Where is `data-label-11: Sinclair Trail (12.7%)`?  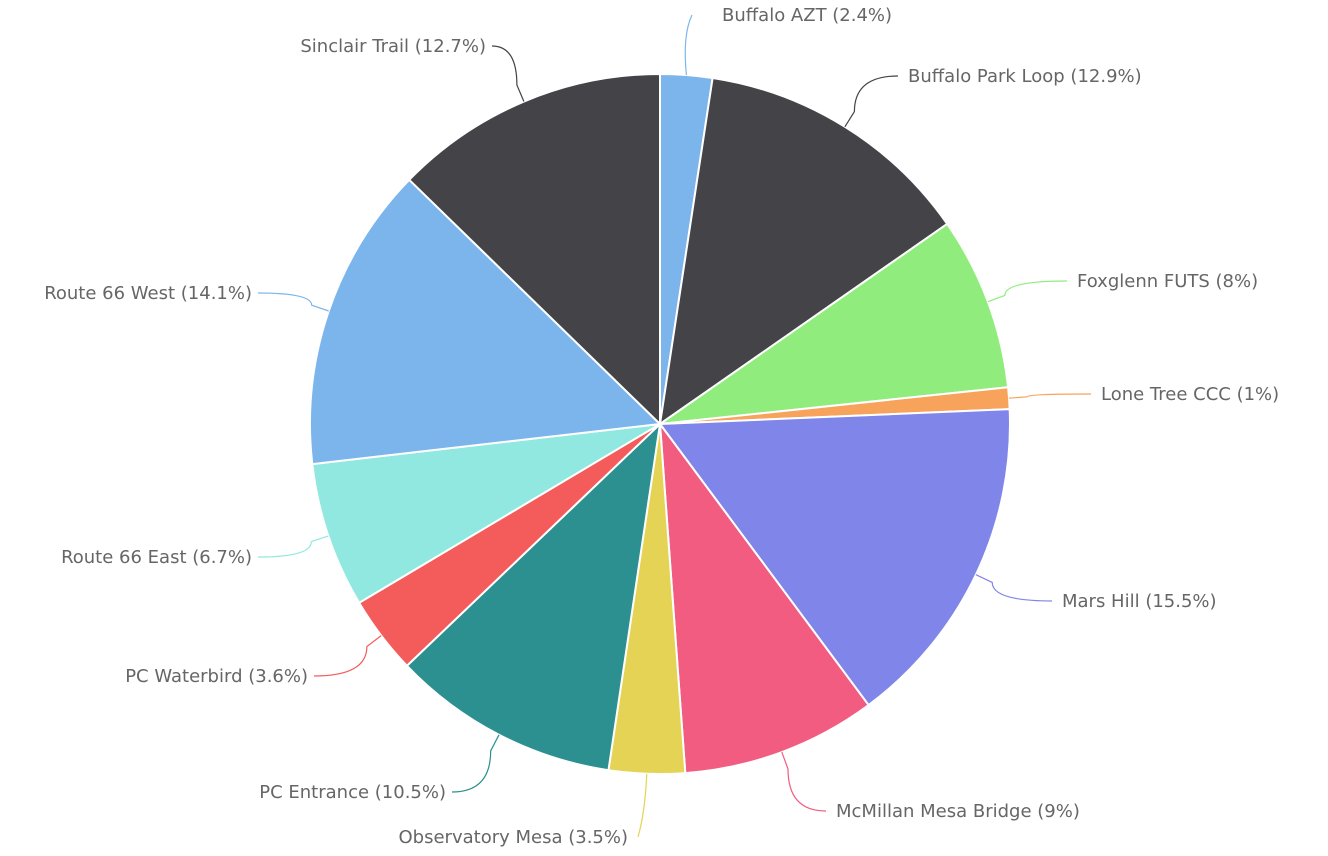 data-label-11: Sinclair Trail (12.7%) is located at coordinates (393, 46).